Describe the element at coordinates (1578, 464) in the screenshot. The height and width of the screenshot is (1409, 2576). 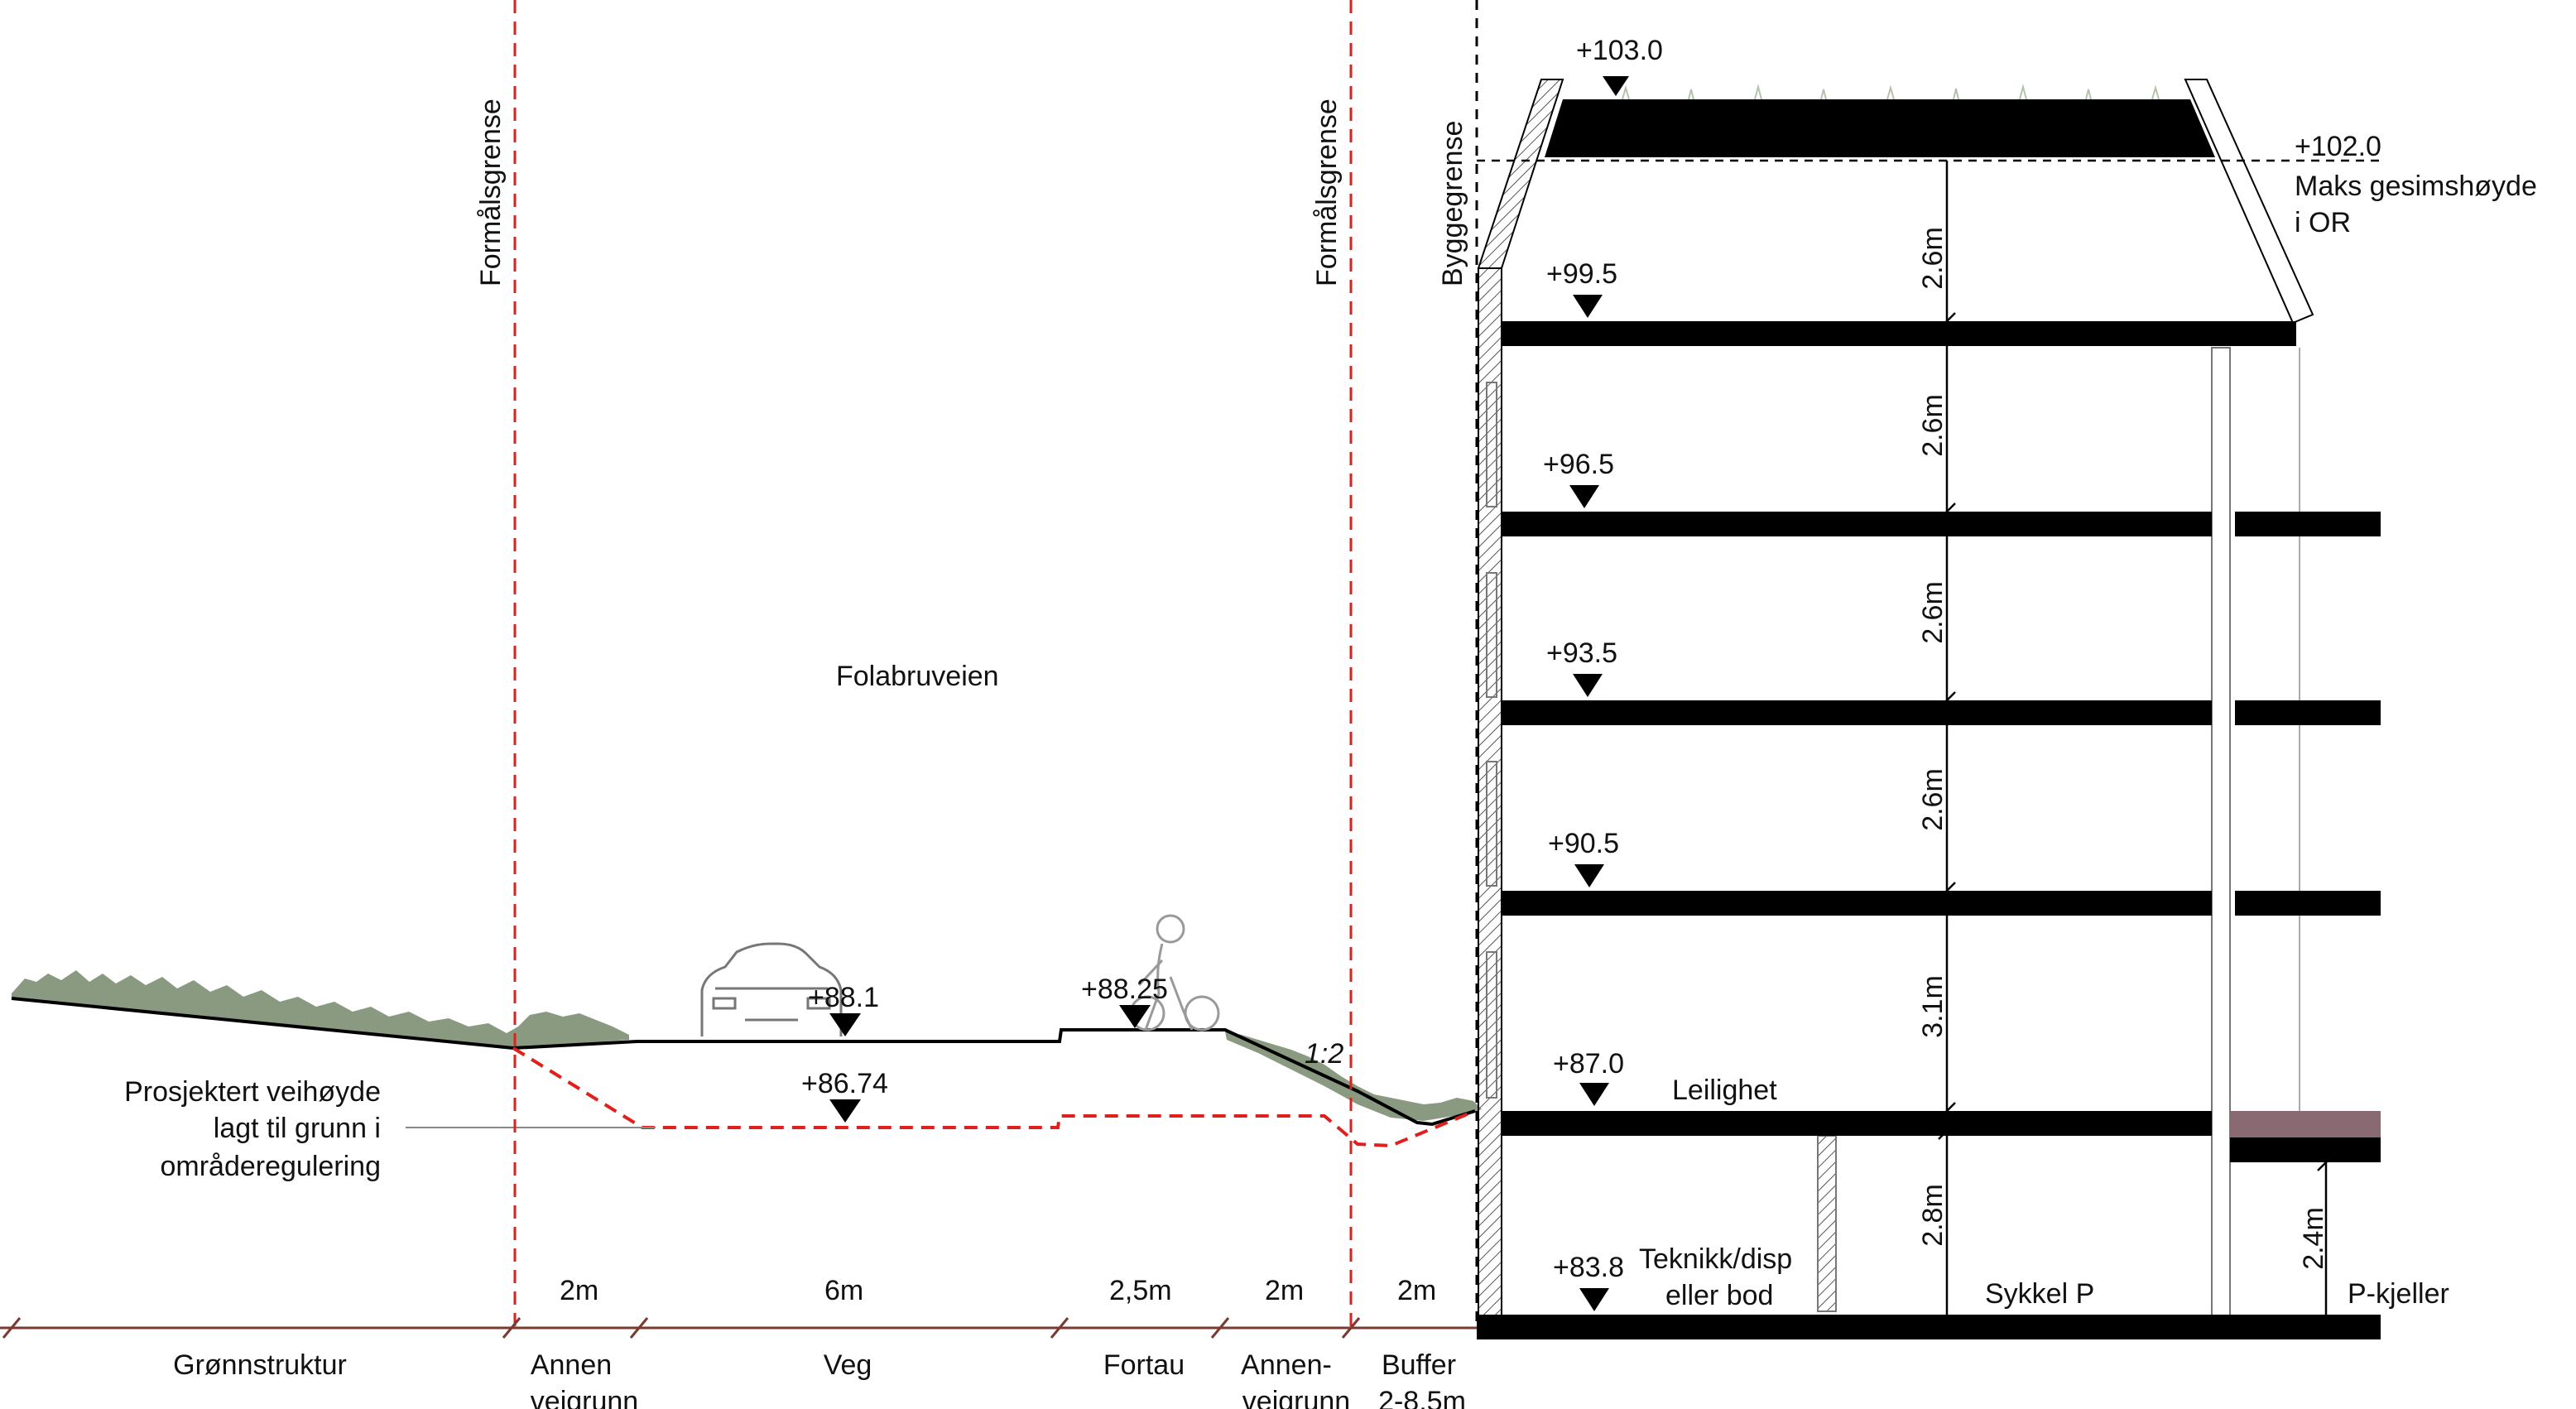
I see `level-96-5: +96.5` at that location.